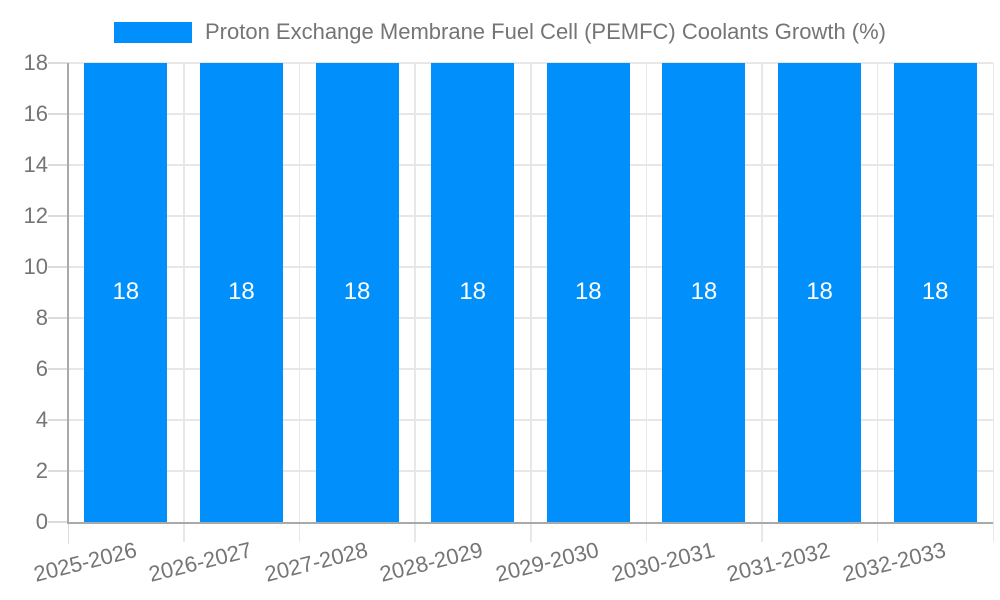 Image resolution: width=1000 pixels, height=600 pixels. I want to click on x-axis-label: 2026-2027, so click(200, 562).